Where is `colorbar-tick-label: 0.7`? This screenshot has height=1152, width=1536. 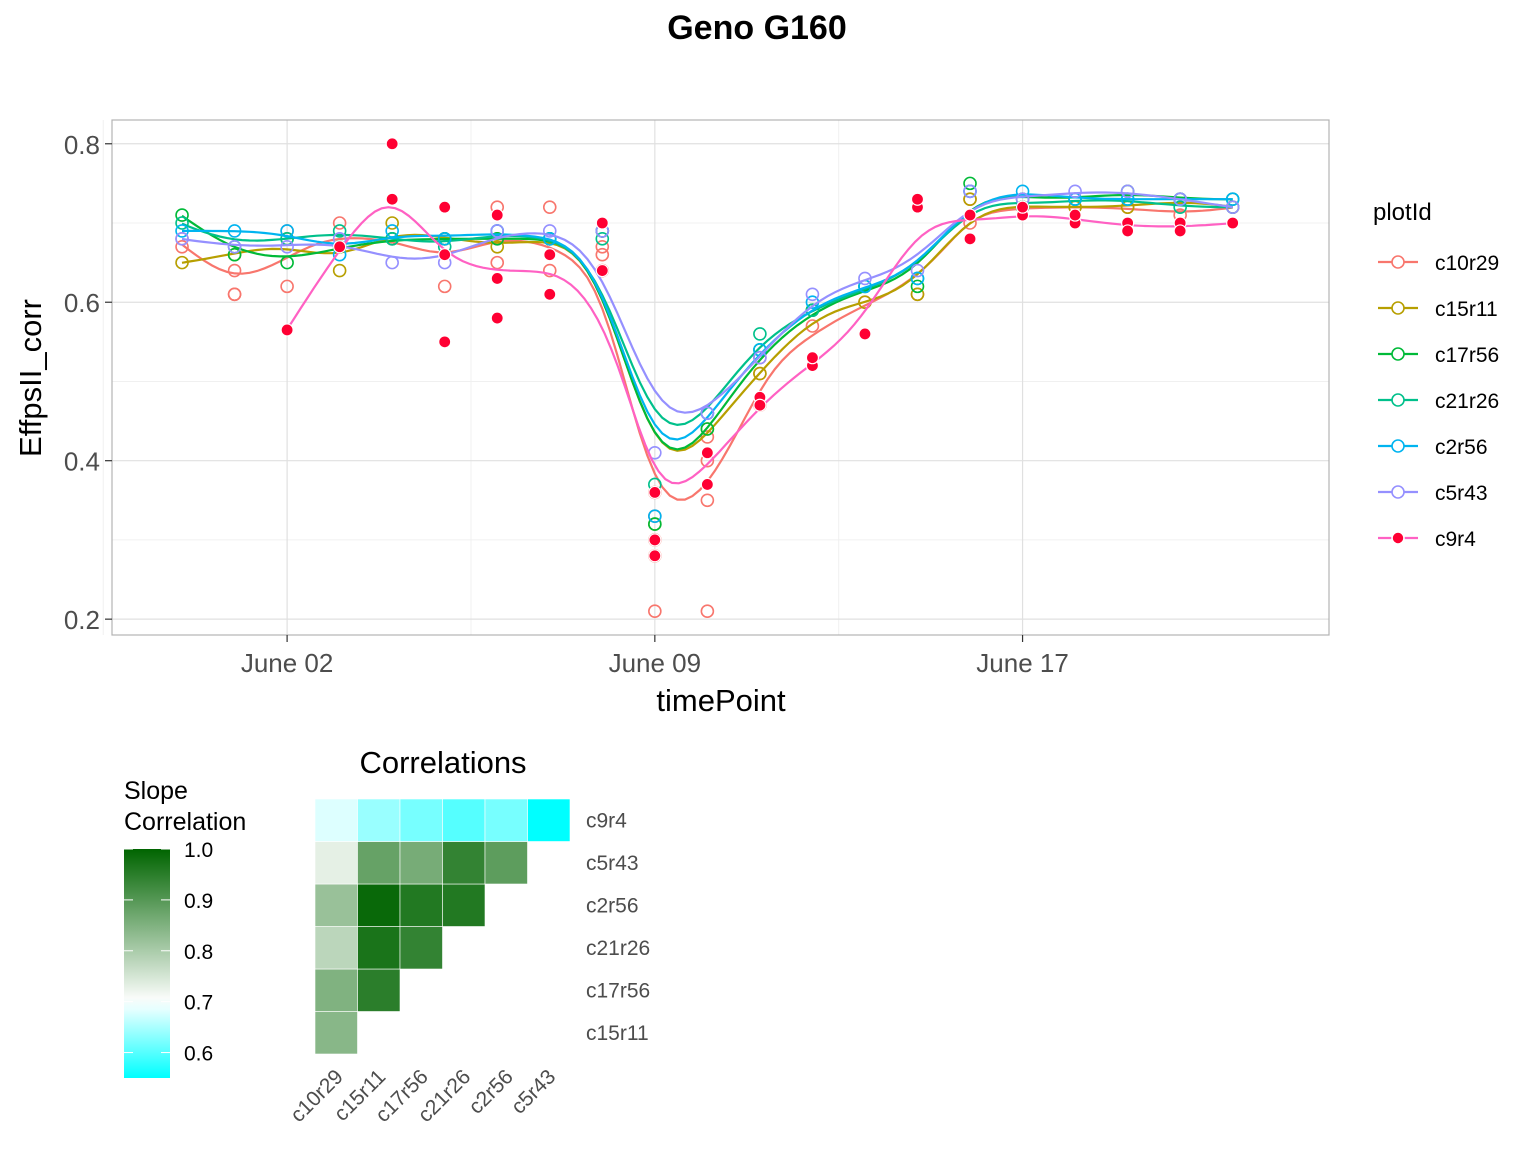 colorbar-tick-label: 0.7 is located at coordinates (198, 1003).